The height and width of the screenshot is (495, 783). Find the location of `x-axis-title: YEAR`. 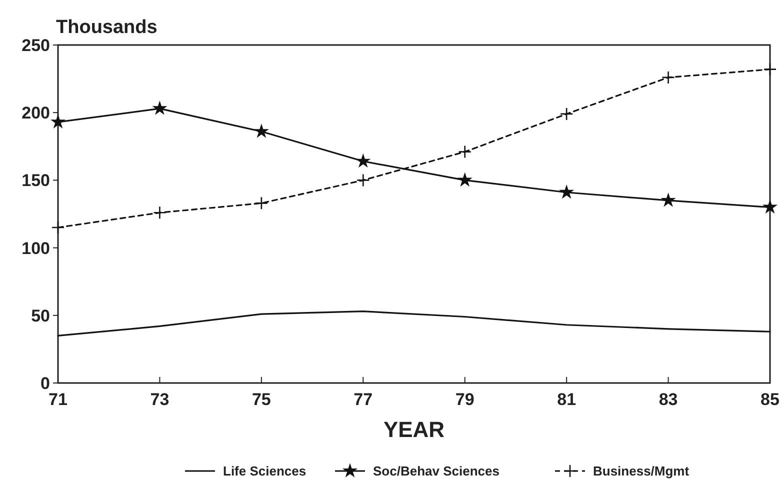

x-axis-title: YEAR is located at coordinates (414, 429).